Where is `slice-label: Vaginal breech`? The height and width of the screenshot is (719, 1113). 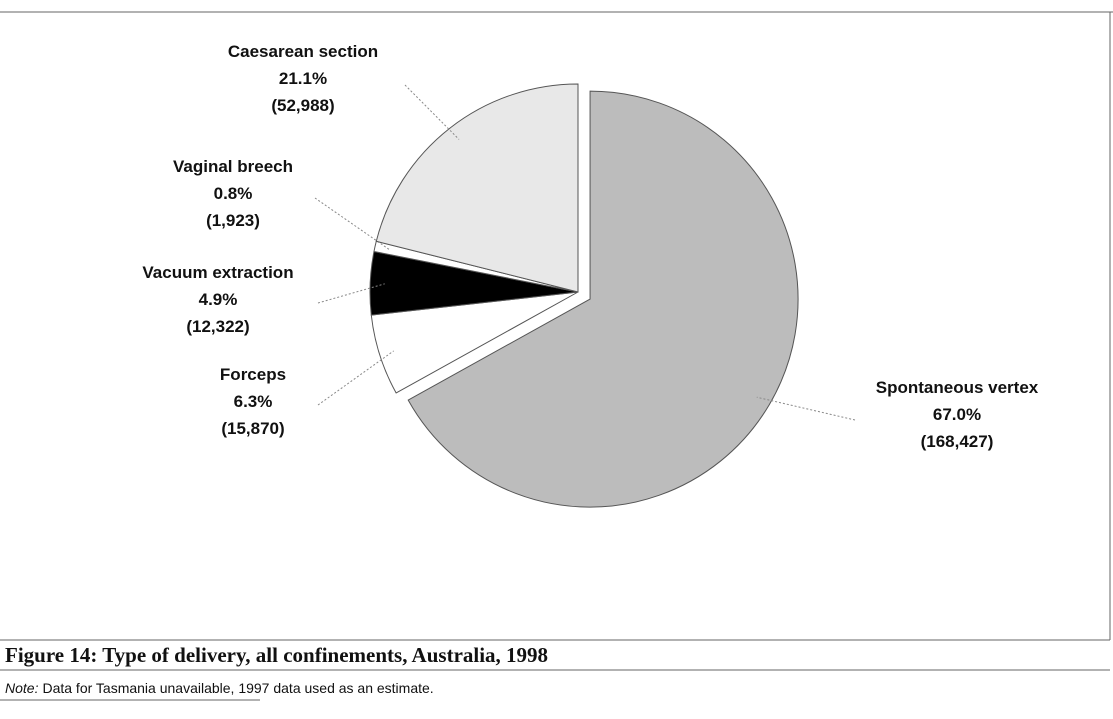
slice-label: Vaginal breech is located at coordinates (233, 166).